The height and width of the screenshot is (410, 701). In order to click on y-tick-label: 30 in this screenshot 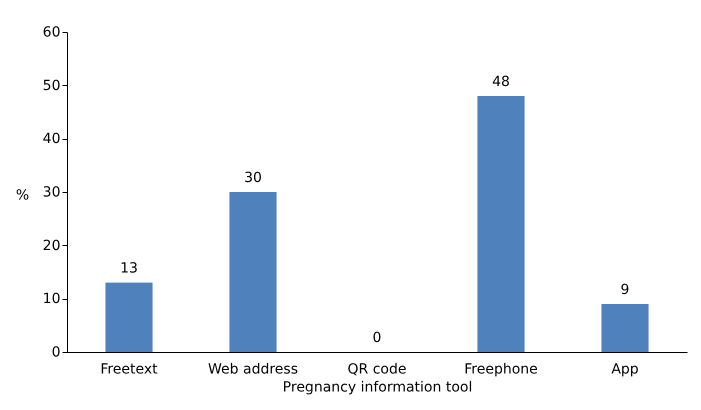, I will do `click(51, 192)`.